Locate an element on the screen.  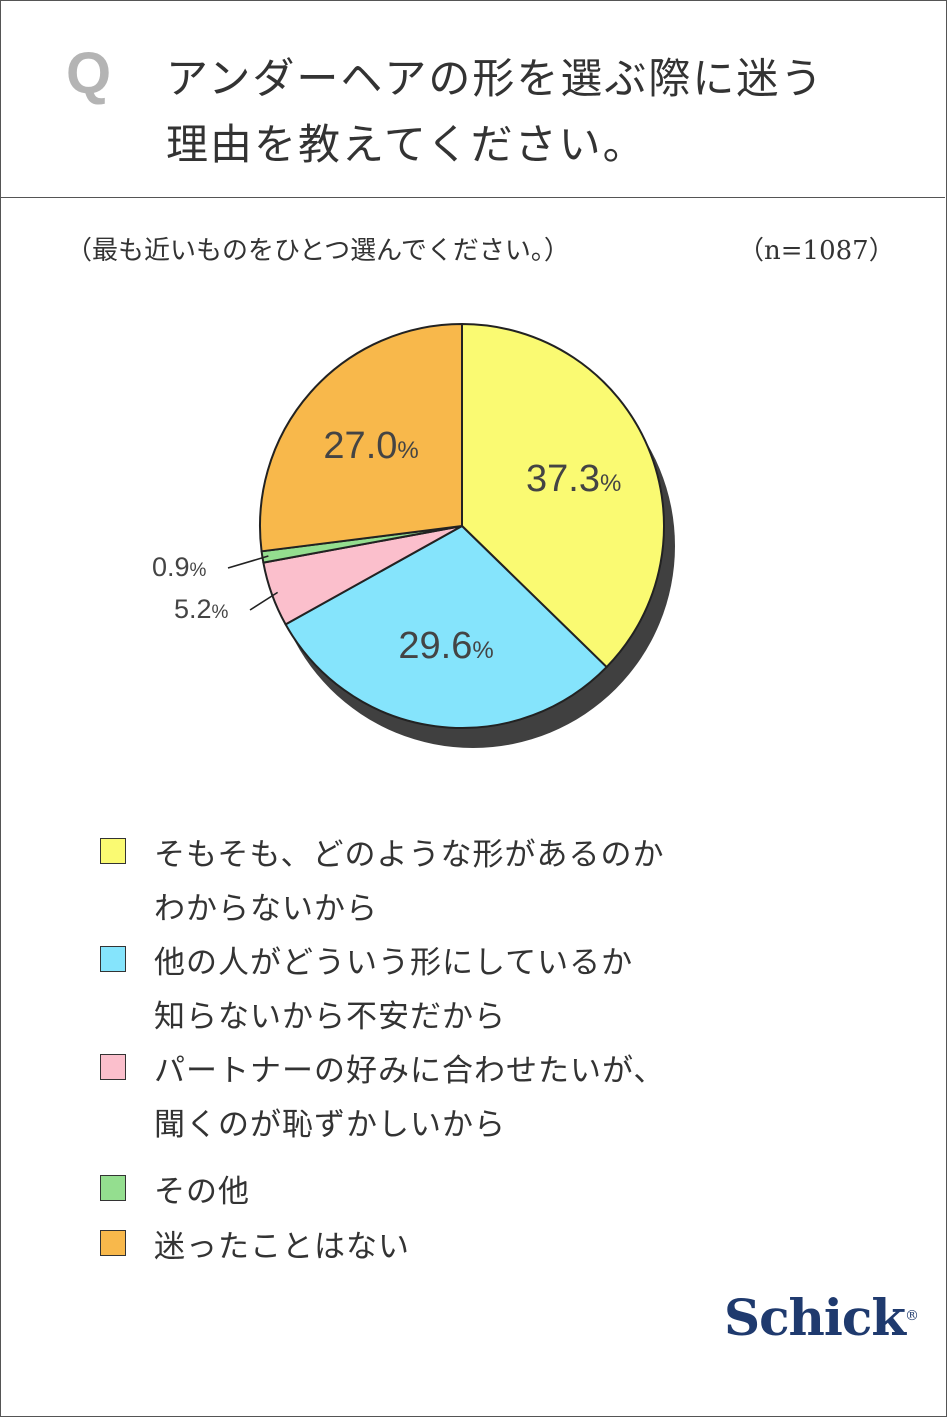
legend-item: その他 is located at coordinates (175, 1192).